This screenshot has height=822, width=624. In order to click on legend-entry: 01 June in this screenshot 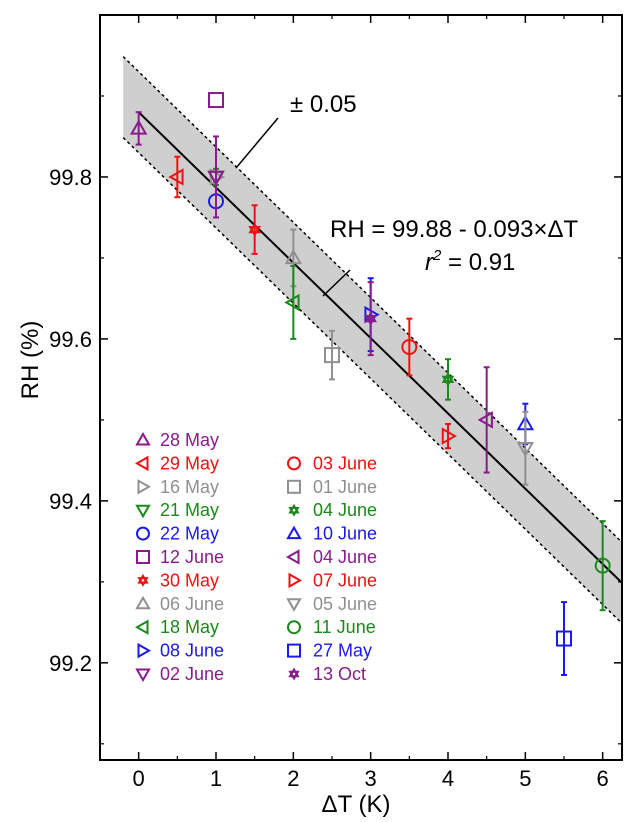, I will do `click(332, 487)`.